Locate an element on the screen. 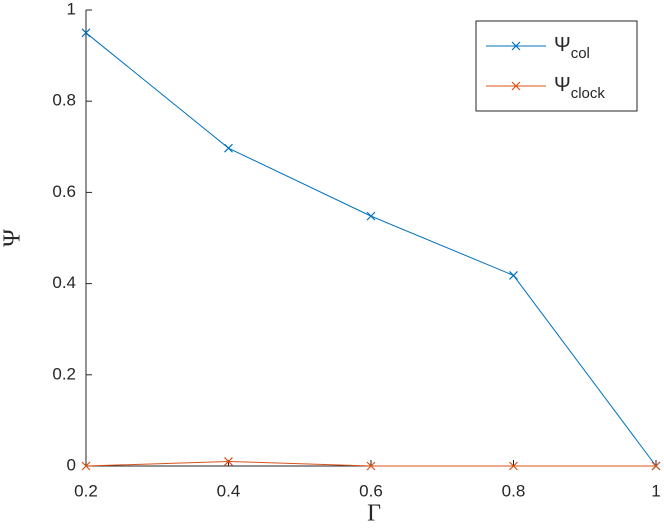 The width and height of the screenshot is (664, 530). legend-label: Ψcol is located at coordinates (572, 48).